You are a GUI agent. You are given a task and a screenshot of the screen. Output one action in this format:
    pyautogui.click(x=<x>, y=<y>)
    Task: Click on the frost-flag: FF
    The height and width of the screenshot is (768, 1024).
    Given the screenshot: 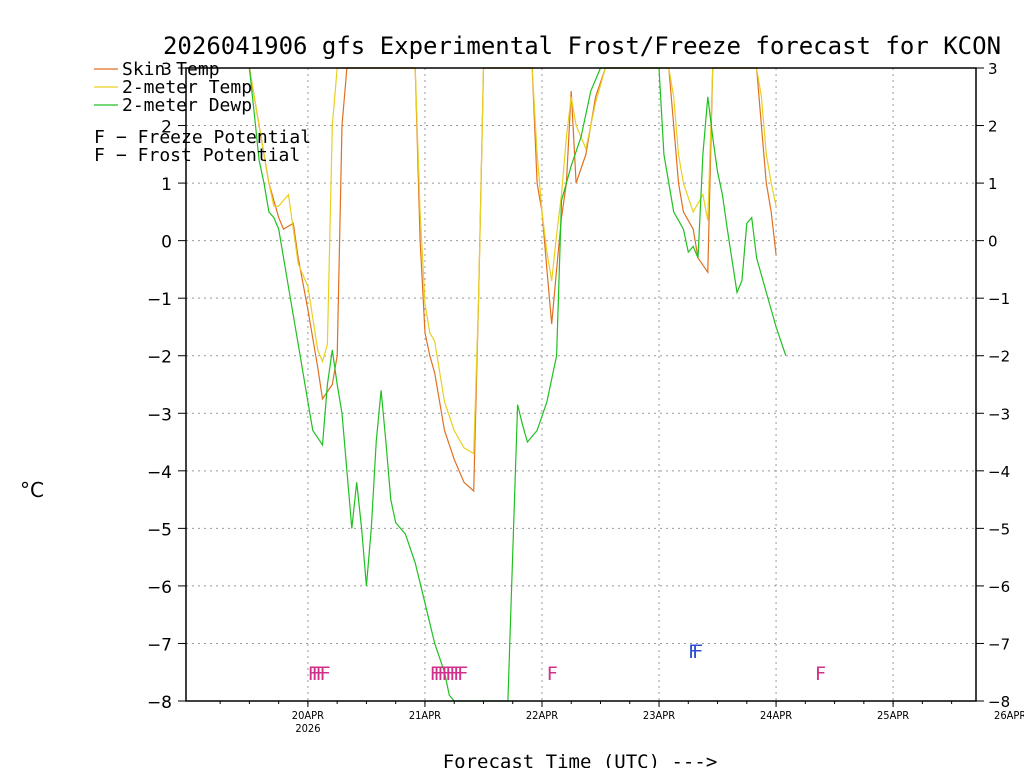 What is the action you would take?
    pyautogui.click(x=695, y=652)
    